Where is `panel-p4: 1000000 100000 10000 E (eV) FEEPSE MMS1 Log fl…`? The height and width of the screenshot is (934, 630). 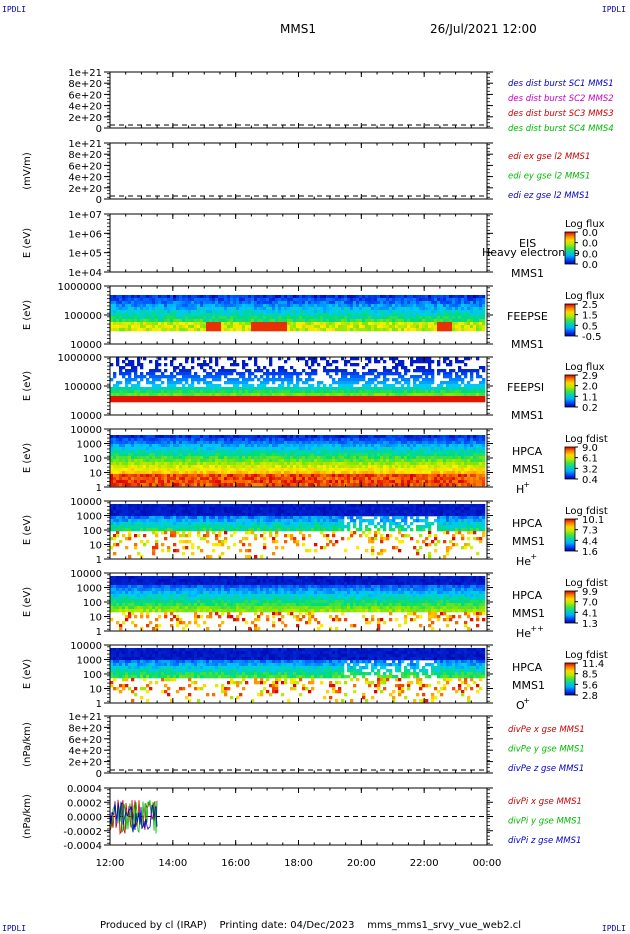 panel-p4: 1000000 100000 10000 E (eV) FEEPSE MMS1 Log fl… is located at coordinates (313, 316).